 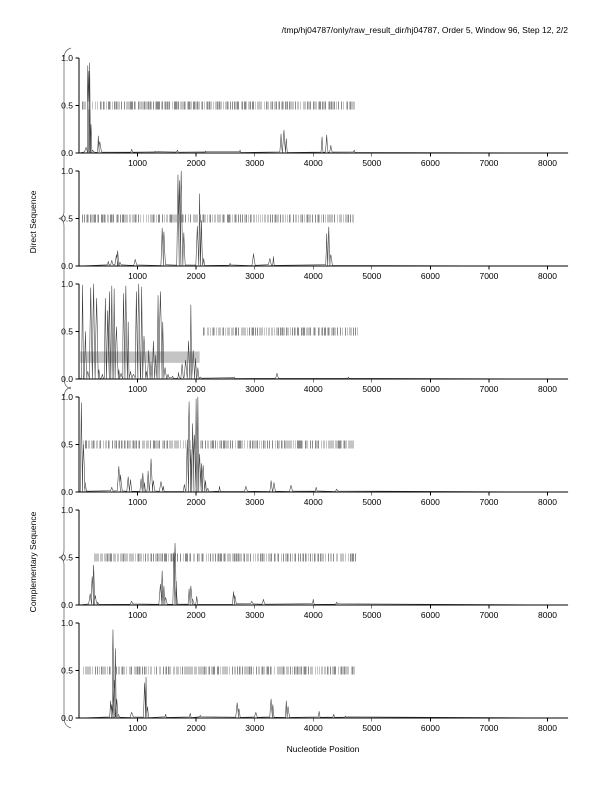 I want to click on group-braces, so click(x=65, y=388).